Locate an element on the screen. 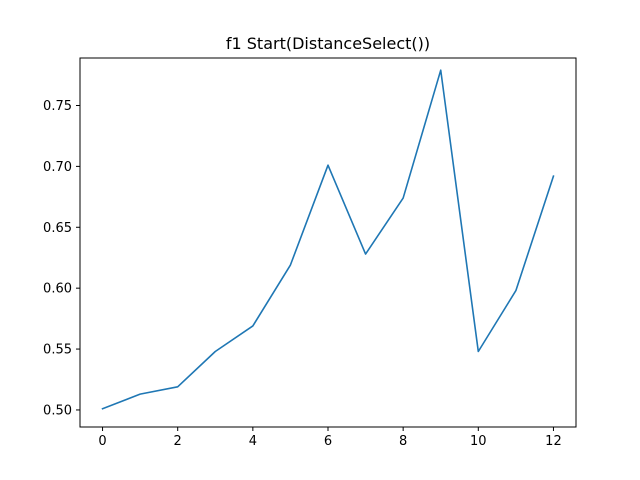 The image size is (640, 480). y-tick-label: 0.75 is located at coordinates (57, 106).